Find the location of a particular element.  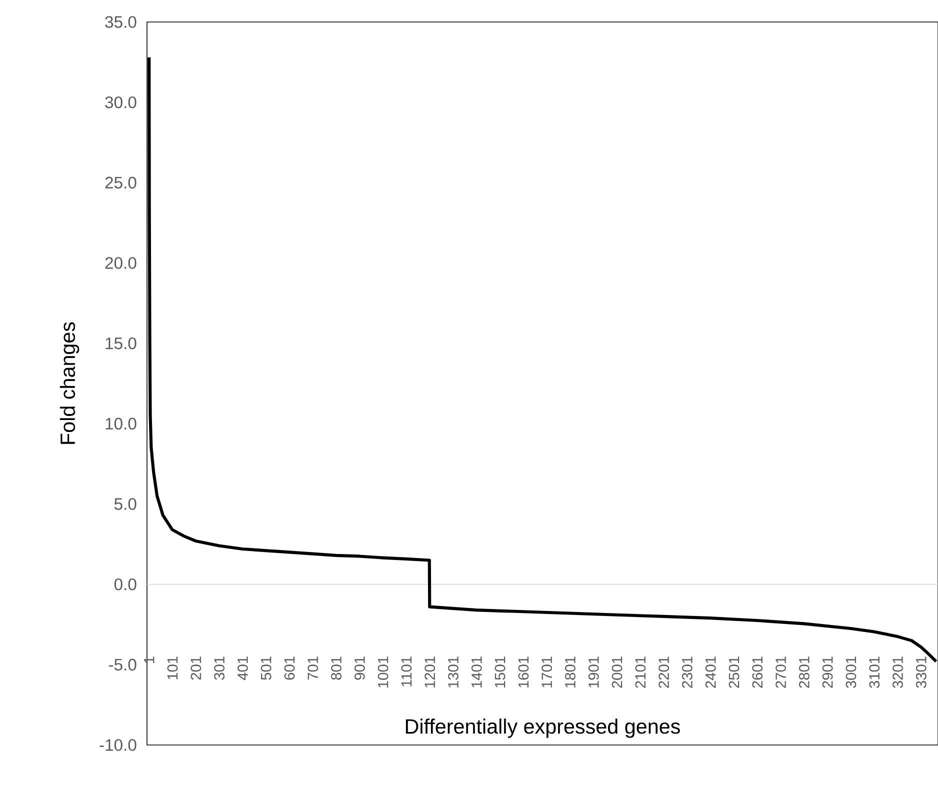

x-tick-label: 3101 is located at coordinates (874, 672).